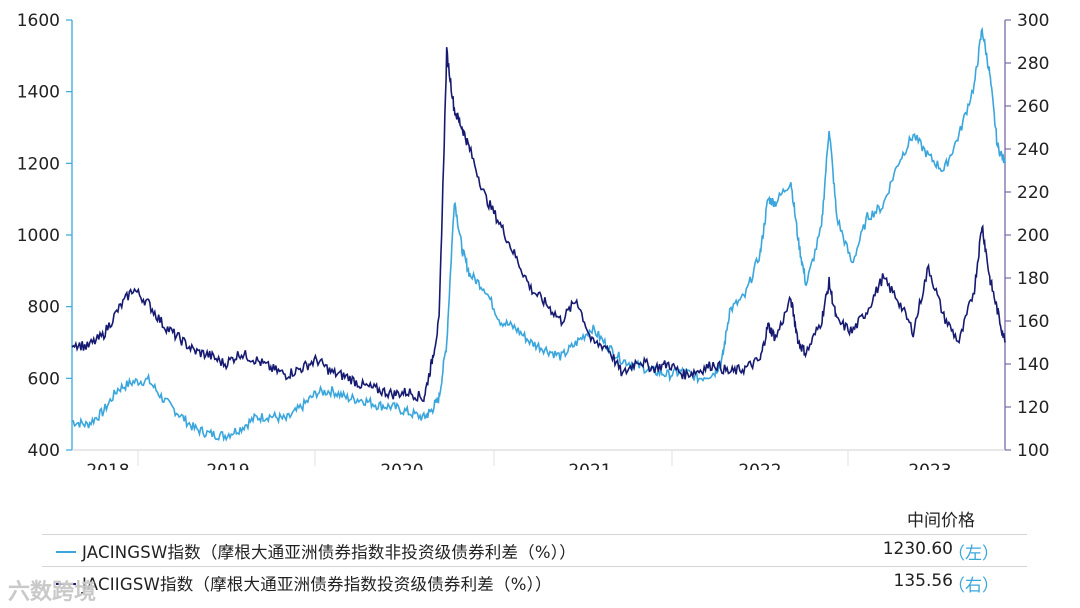  What do you see at coordinates (941, 521) in the screenshot?
I see `legend-header: 中间价格` at bounding box center [941, 521].